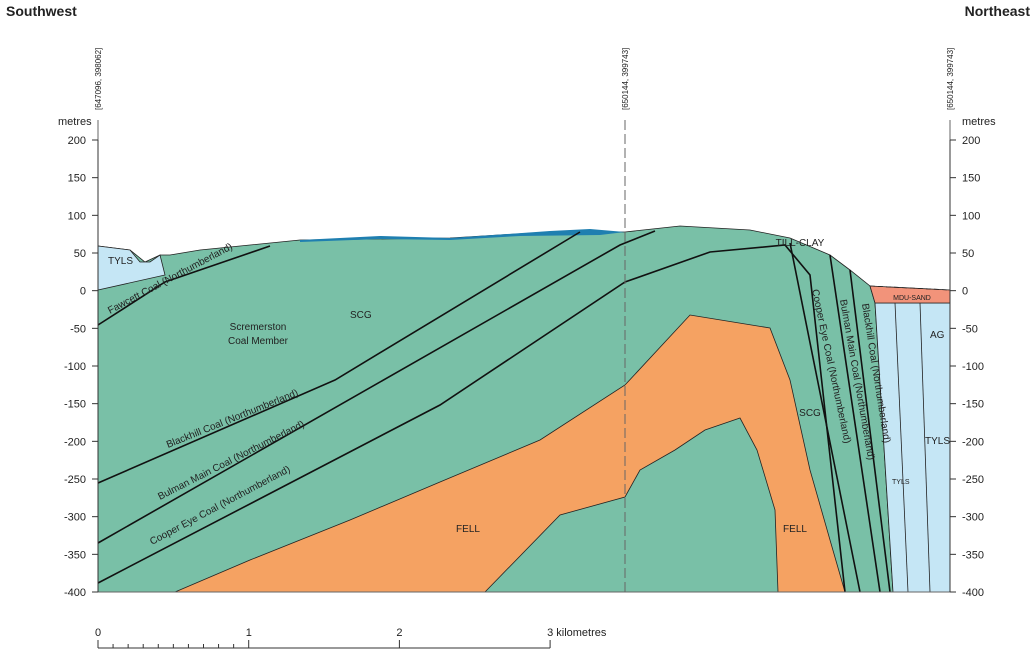 The height and width of the screenshot is (666, 1034). I want to click on scale-bar: 0 1 2 3 kilometres, so click(351, 638).